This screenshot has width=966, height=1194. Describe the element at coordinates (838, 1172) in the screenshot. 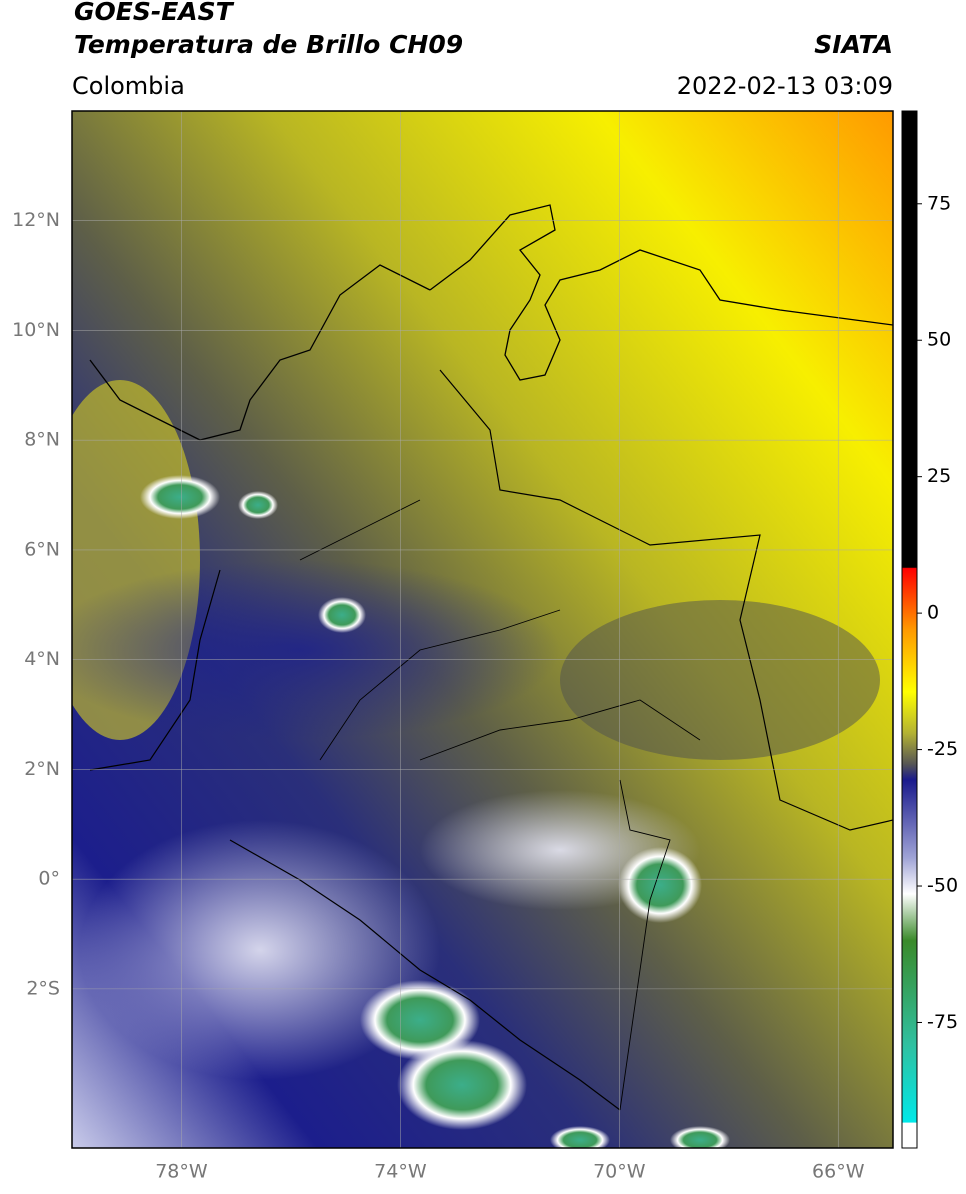

I see `lon-tick-label: 66°W` at that location.